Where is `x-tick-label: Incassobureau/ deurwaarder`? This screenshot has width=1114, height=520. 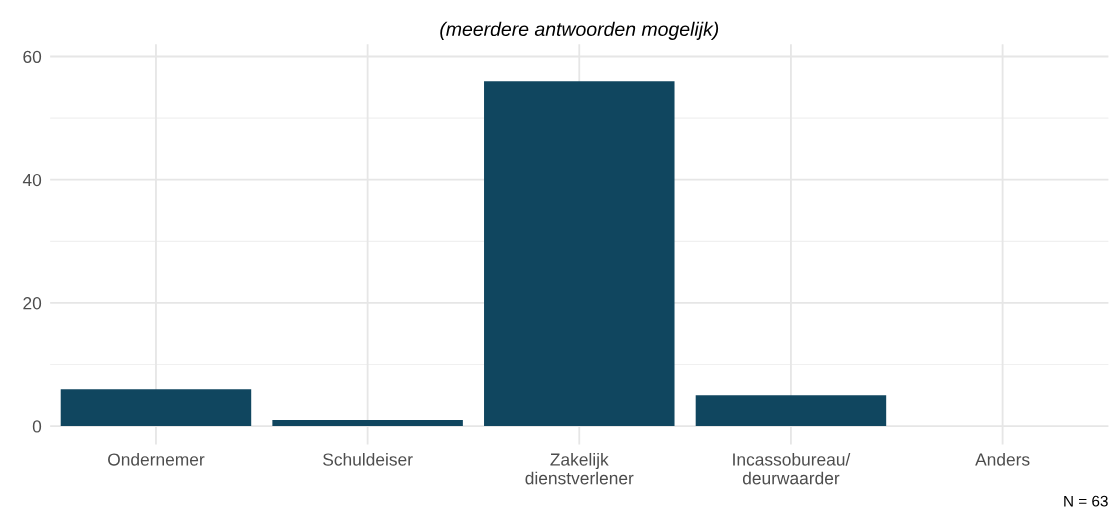
x-tick-label: Incassobureau/ deurwaarder is located at coordinates (792, 468).